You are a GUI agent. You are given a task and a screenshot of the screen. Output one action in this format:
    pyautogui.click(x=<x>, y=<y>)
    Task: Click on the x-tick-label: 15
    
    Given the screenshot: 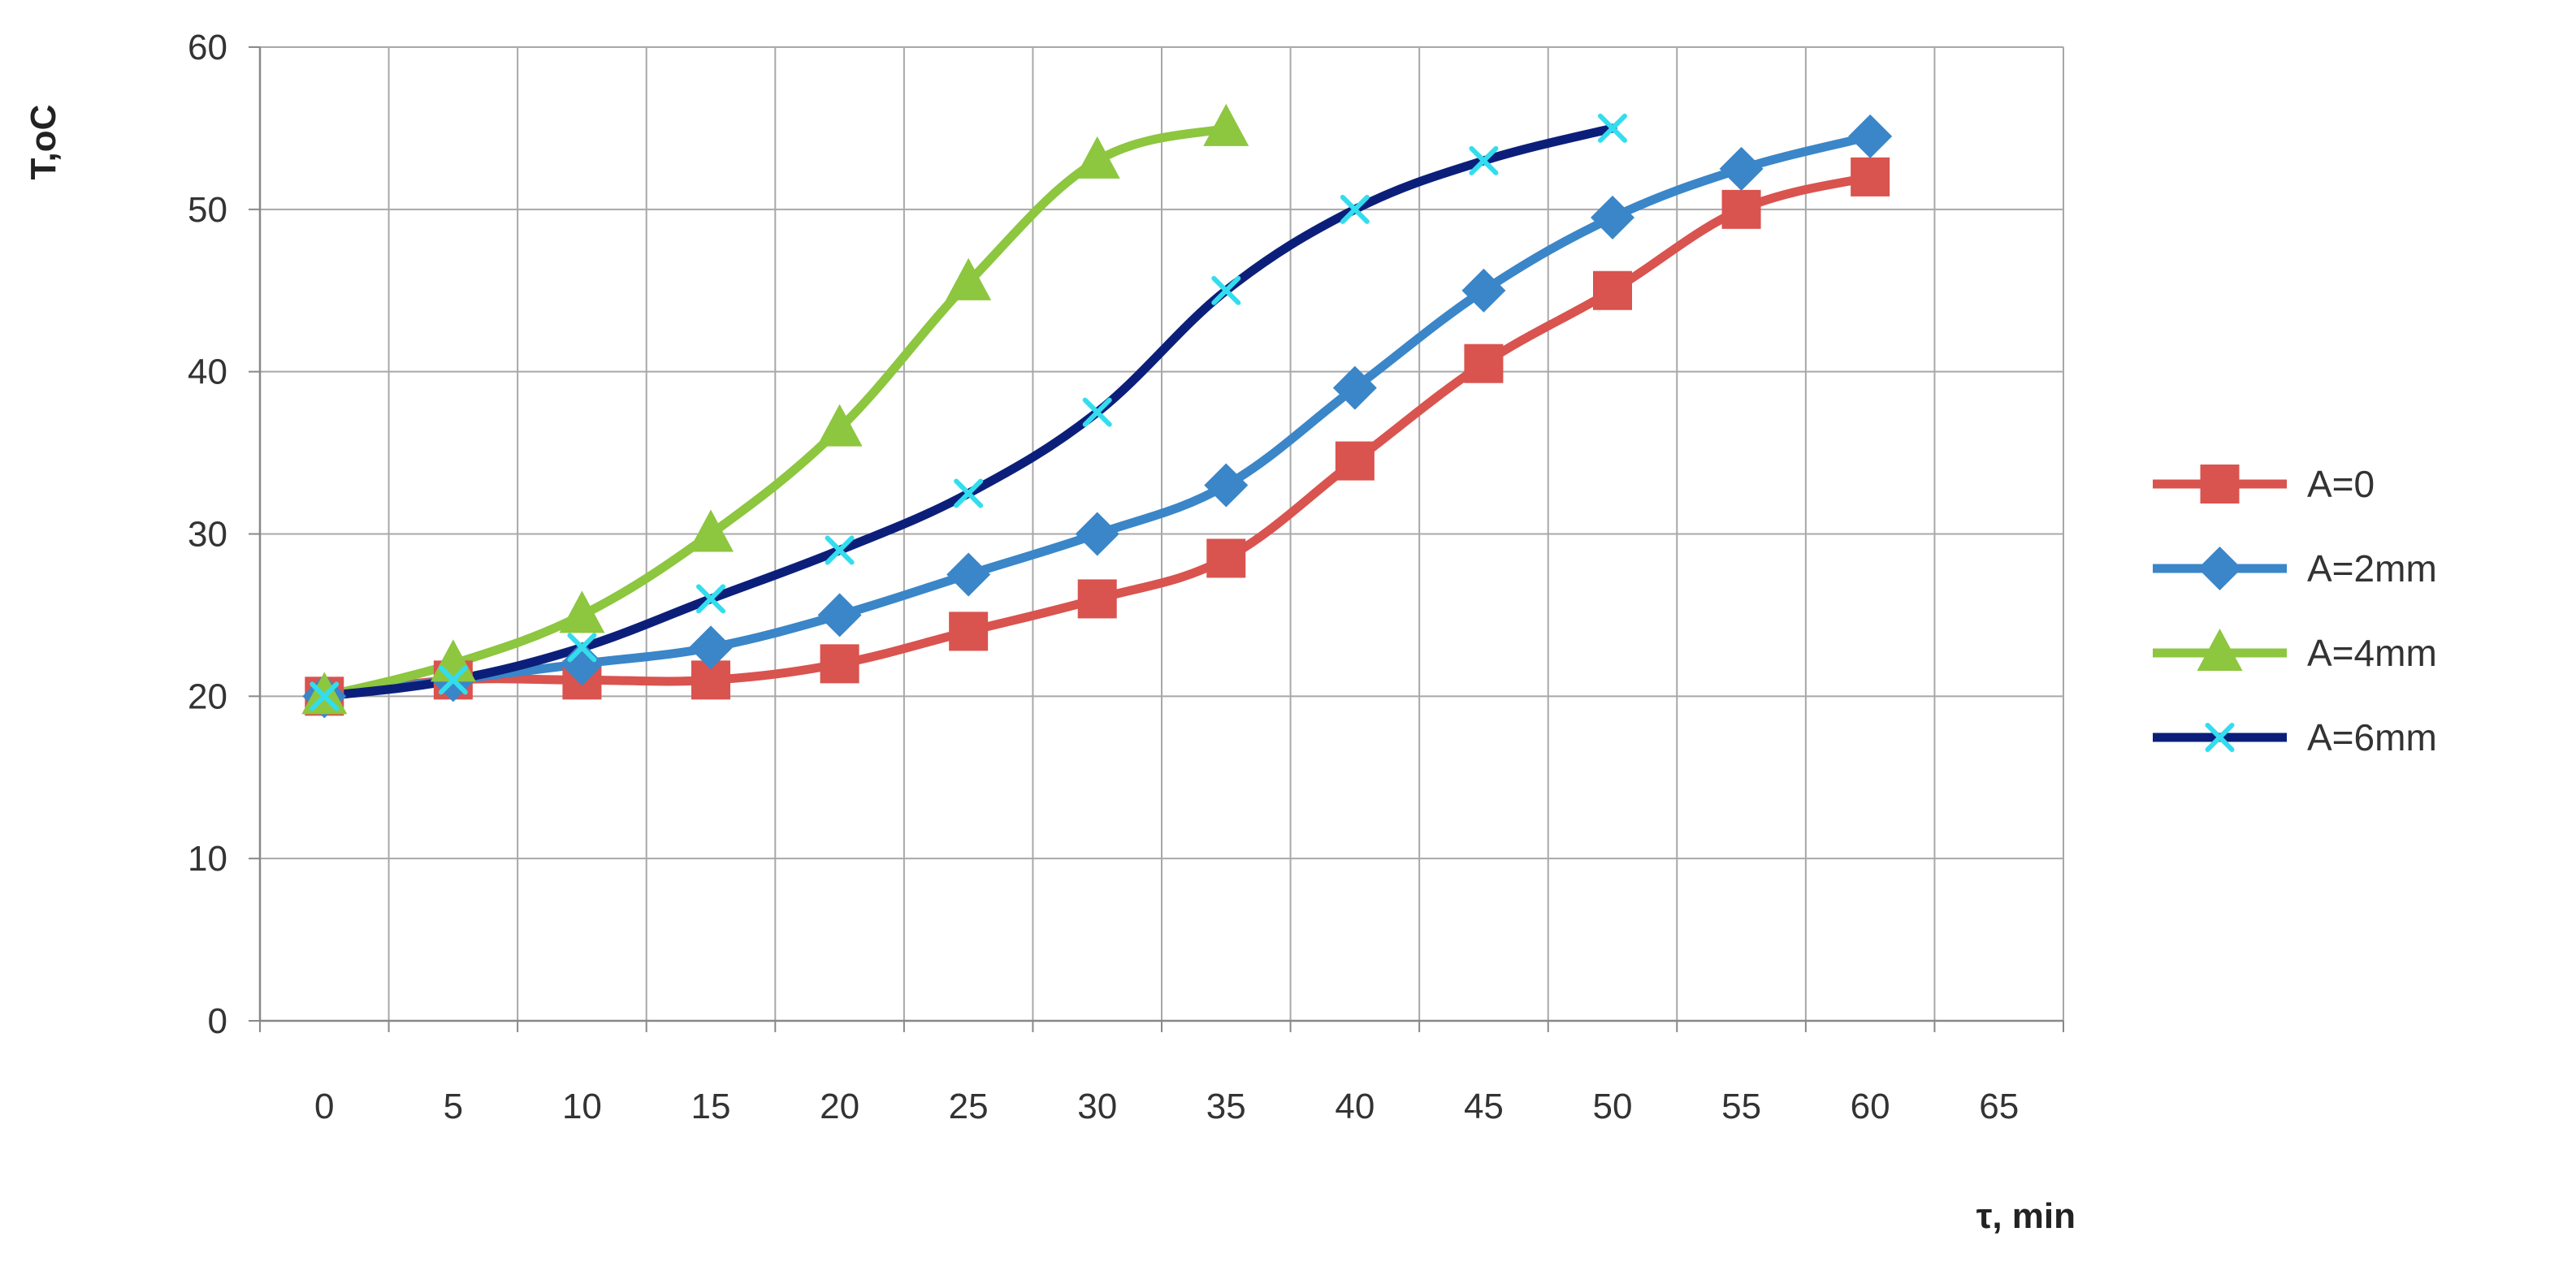 What is the action you would take?
    pyautogui.click(x=711, y=1107)
    